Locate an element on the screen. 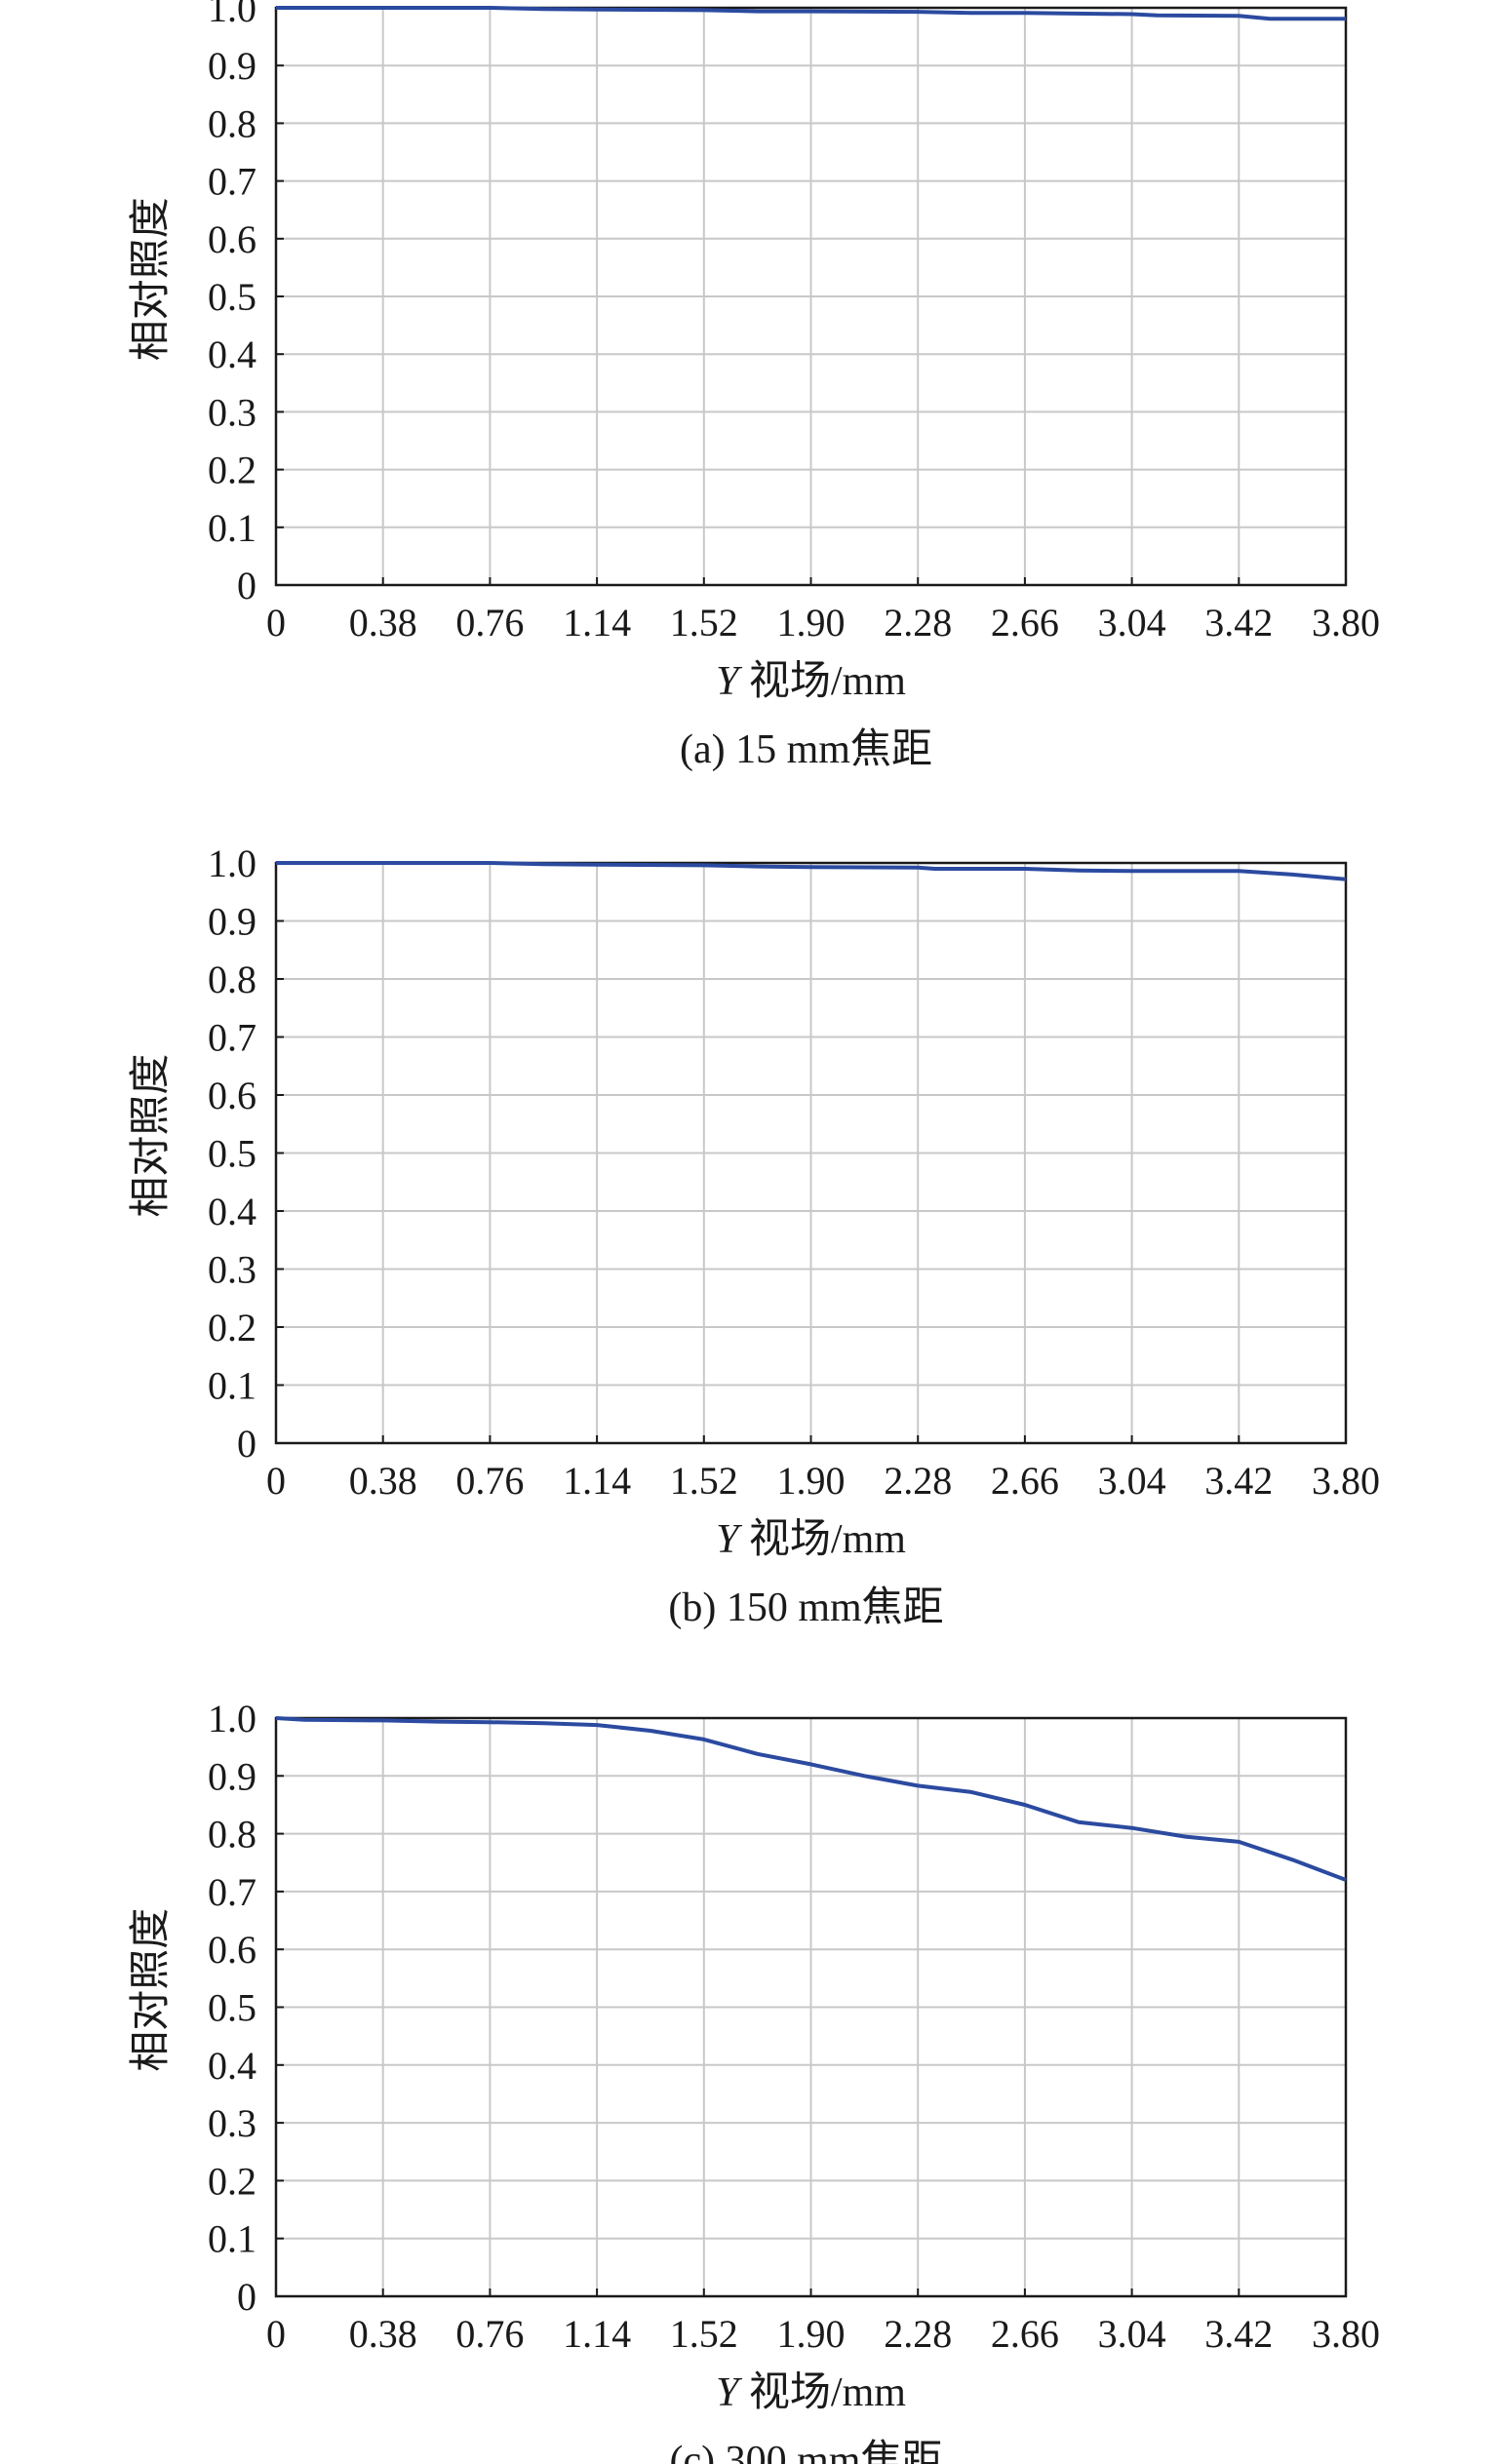  figure-caption: (a) 15 mm焦距 is located at coordinates (806, 750).